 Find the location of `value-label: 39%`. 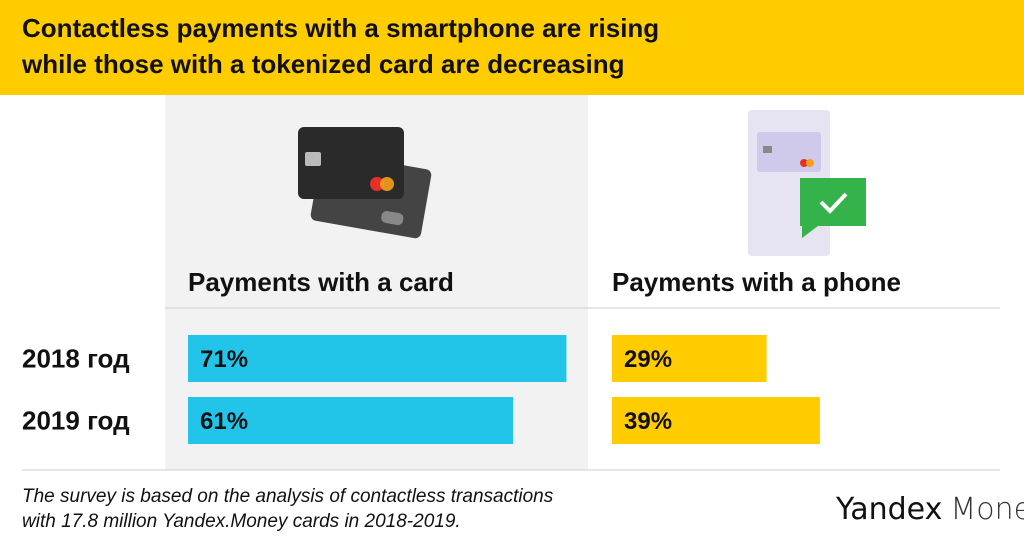

value-label: 39% is located at coordinates (648, 421).